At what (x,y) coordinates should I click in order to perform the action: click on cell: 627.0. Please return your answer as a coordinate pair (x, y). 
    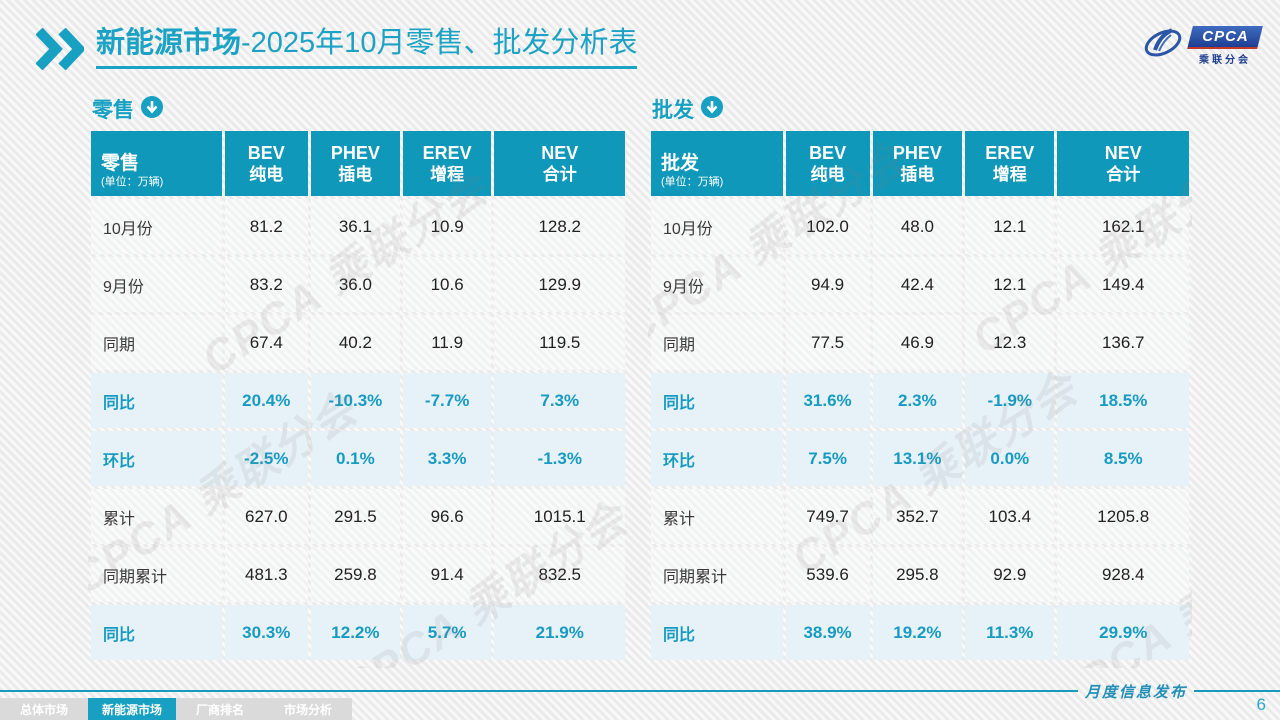
    Looking at the image, I should click on (266, 516).